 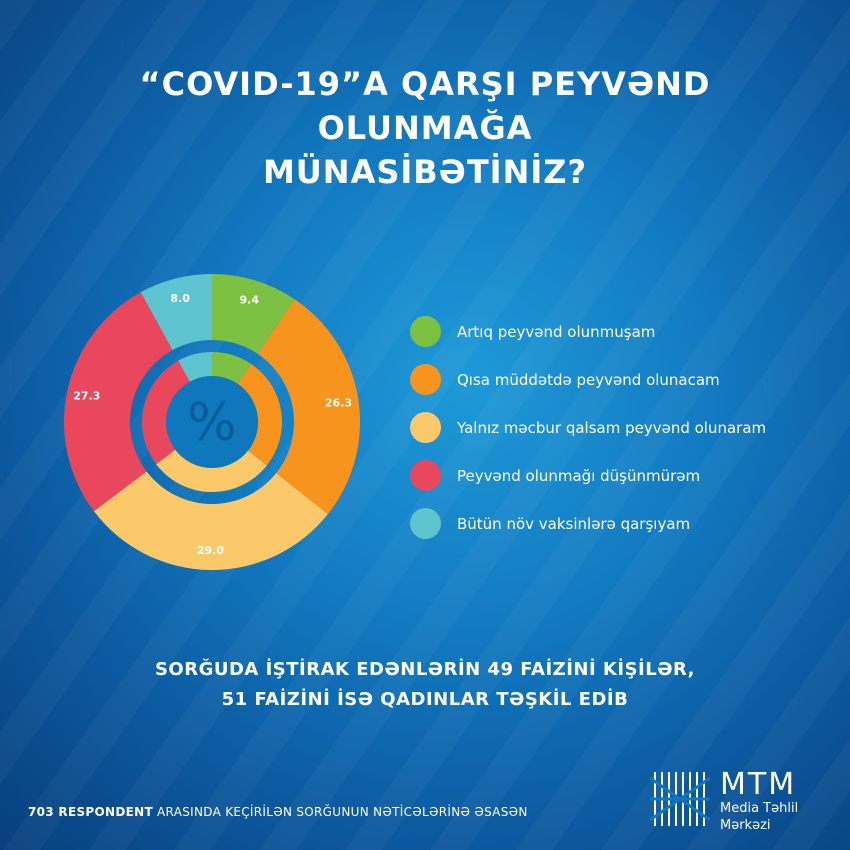 I want to click on logo-subtitle-2: Mərkəzi, so click(x=745, y=825).